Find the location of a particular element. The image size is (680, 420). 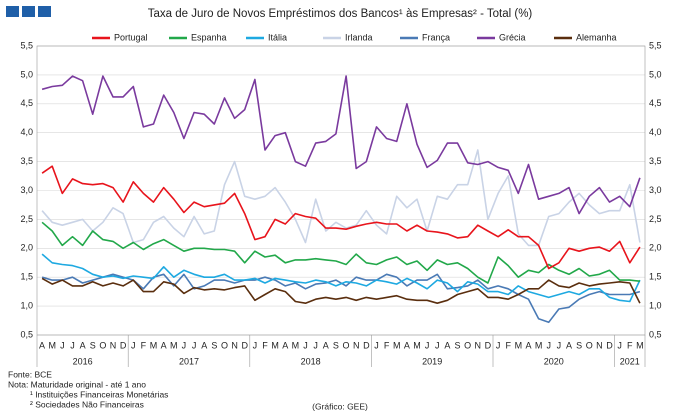

y2-tick-label: 2,0 is located at coordinates (655, 248).